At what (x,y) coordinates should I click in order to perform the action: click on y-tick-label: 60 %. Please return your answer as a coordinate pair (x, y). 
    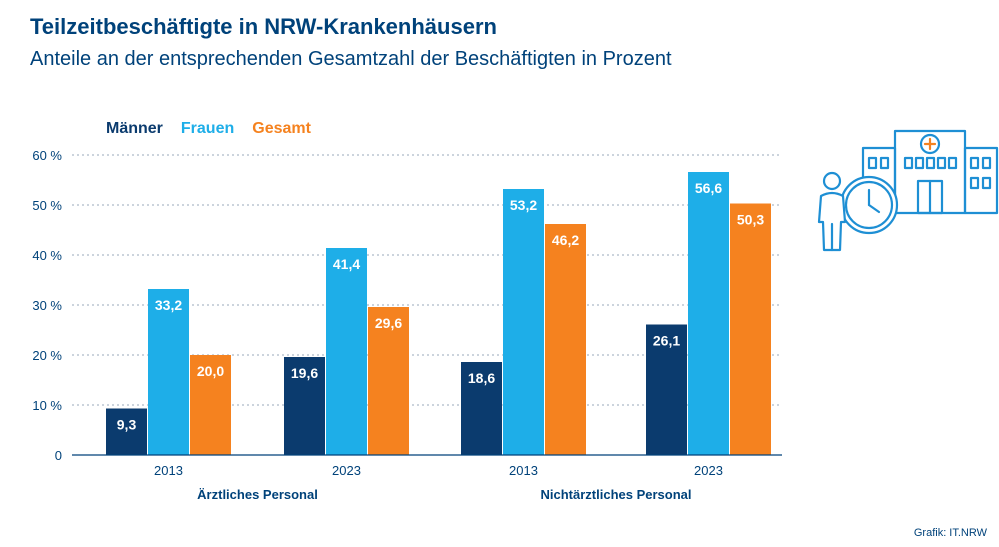
    Looking at the image, I should click on (47, 155).